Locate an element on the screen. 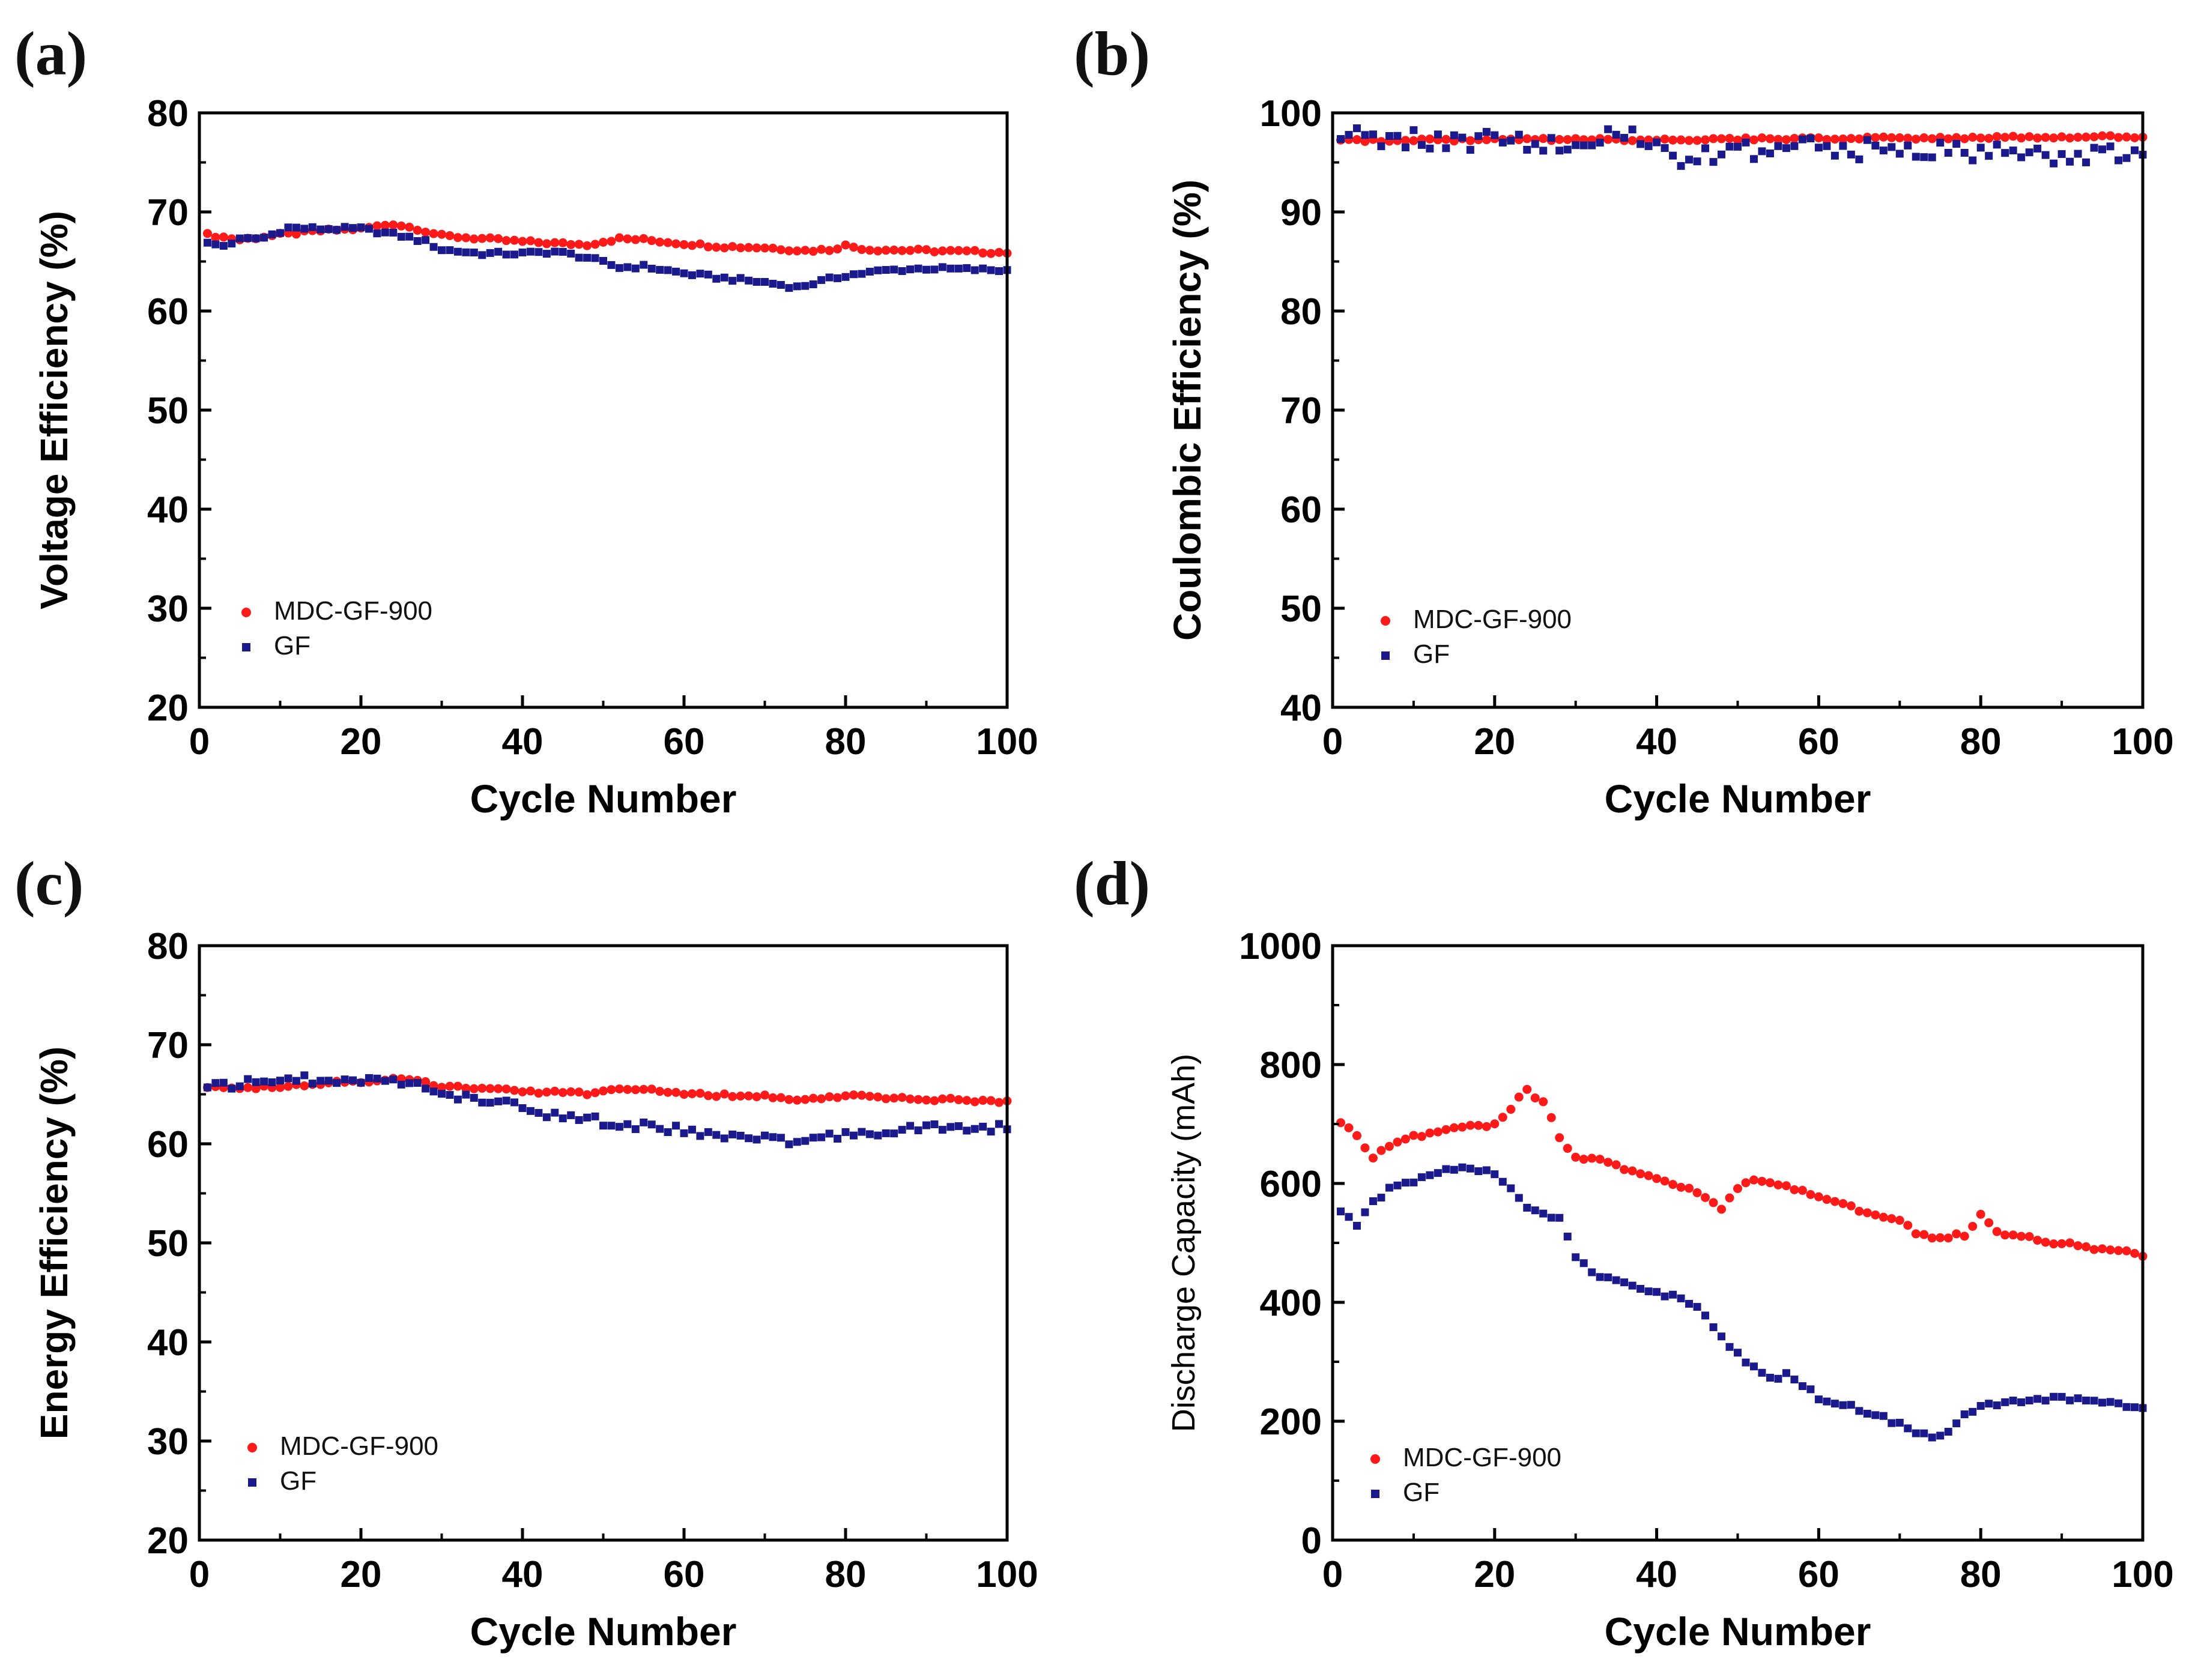 The height and width of the screenshot is (1680, 2195). series-gf-a is located at coordinates (607, 257).